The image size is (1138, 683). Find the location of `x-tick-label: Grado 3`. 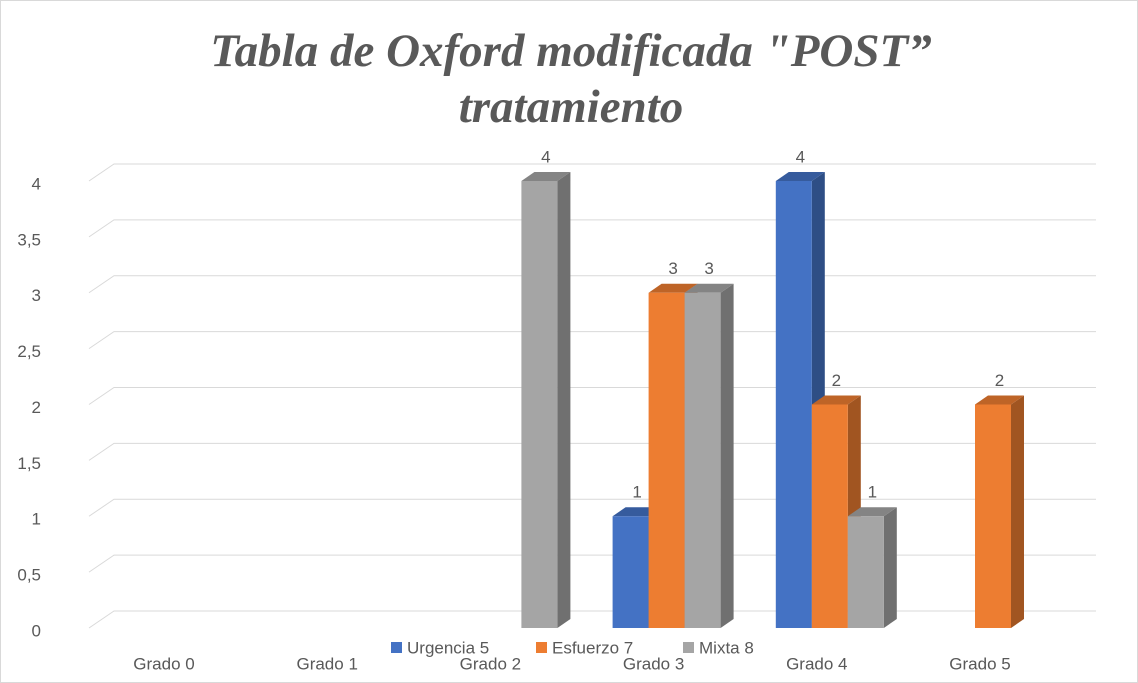

x-tick-label: Grado 3 is located at coordinates (653, 663).